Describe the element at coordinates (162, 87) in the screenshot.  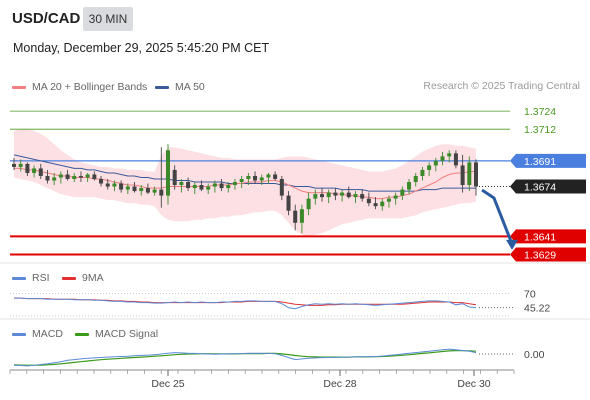
I see `ma50-swatch-icon` at that location.